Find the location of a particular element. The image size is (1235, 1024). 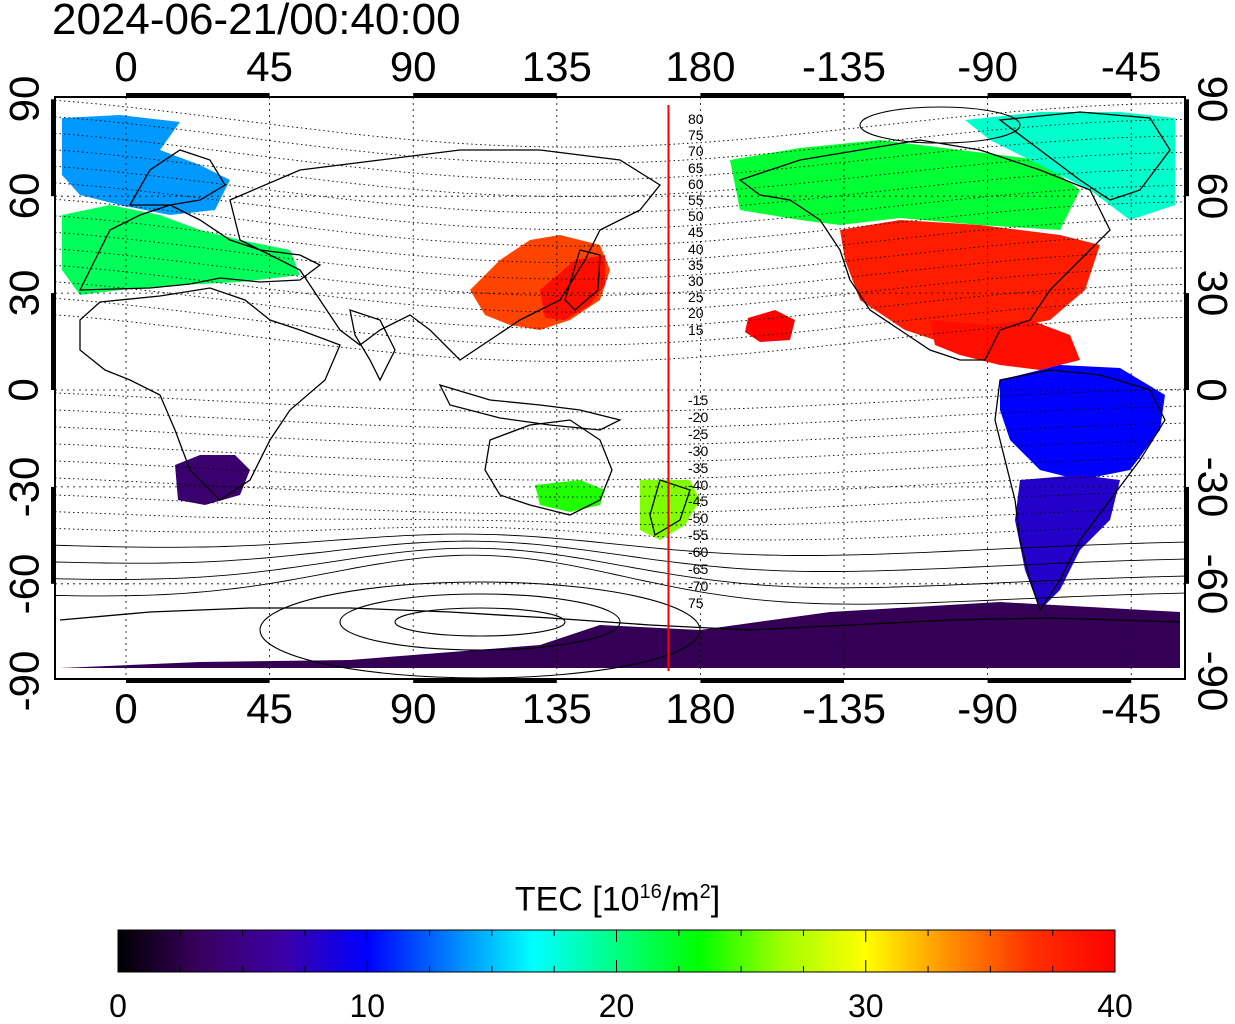

contour-label: -25 is located at coordinates (698, 433).